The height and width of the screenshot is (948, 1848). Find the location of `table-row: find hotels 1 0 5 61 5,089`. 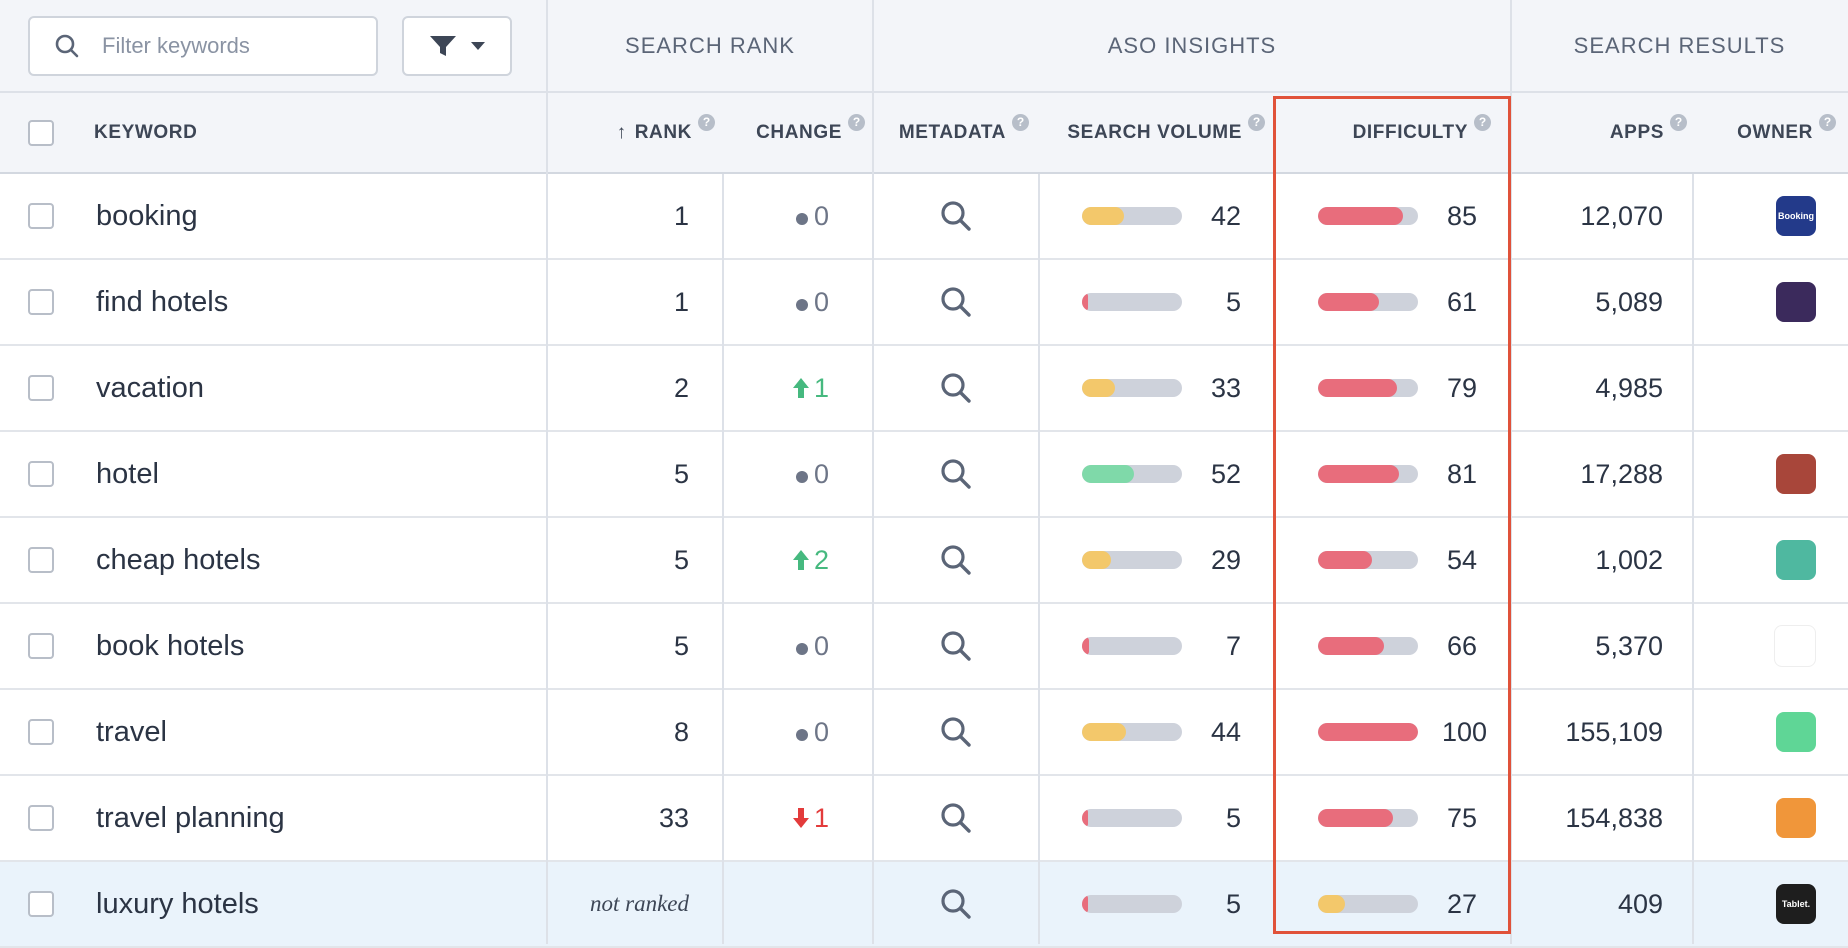

table-row: find hotels 1 0 5 61 5,089 is located at coordinates (924, 303).